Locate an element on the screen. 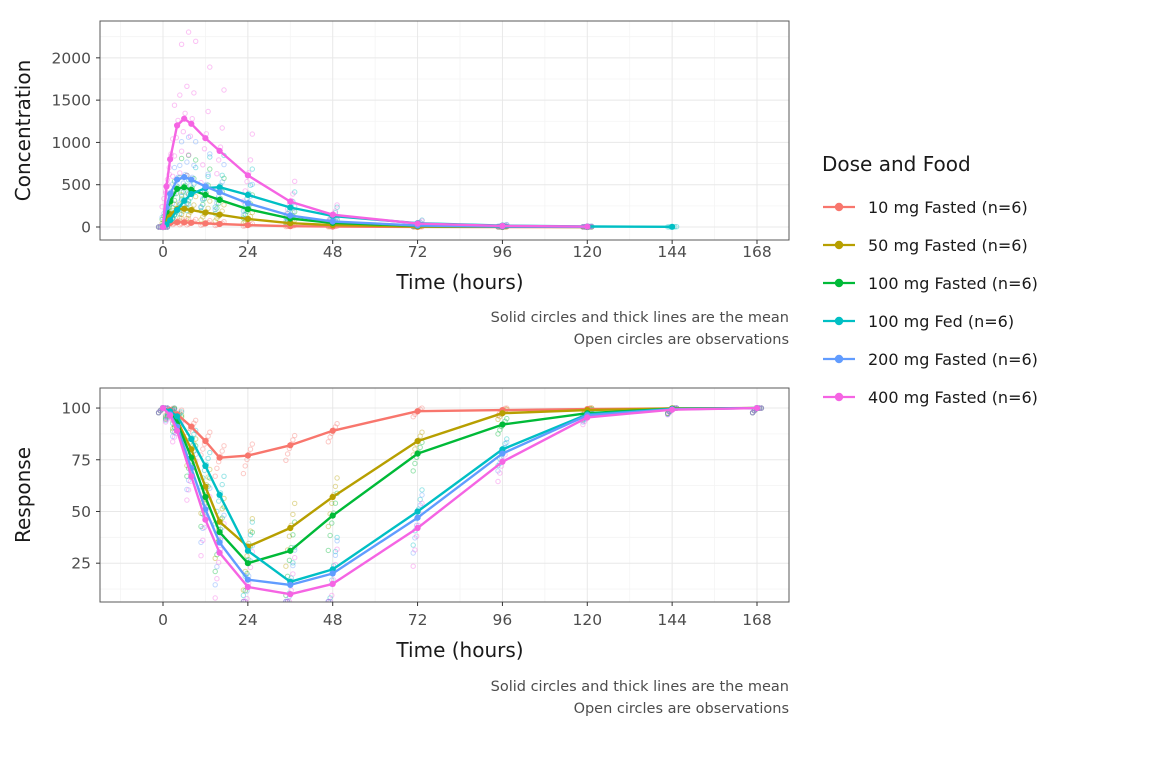  y-tick-label: 1500 is located at coordinates (71, 101).